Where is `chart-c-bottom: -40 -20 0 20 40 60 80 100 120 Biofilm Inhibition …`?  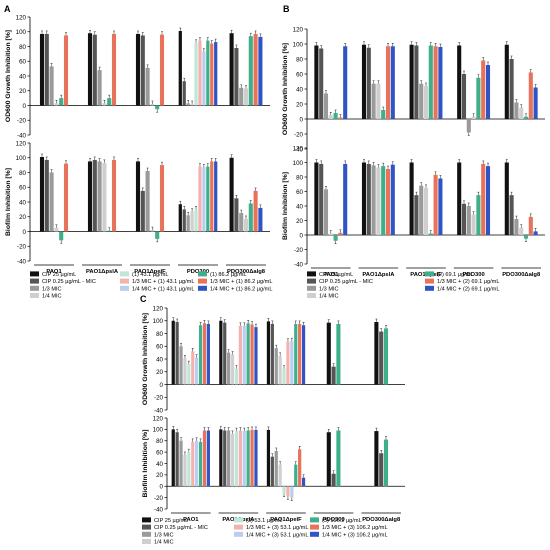 chart-c-bottom: -40 -20 0 20 40 60 80 100 120 Biofilm Inhibition … is located at coordinates (273, 469).